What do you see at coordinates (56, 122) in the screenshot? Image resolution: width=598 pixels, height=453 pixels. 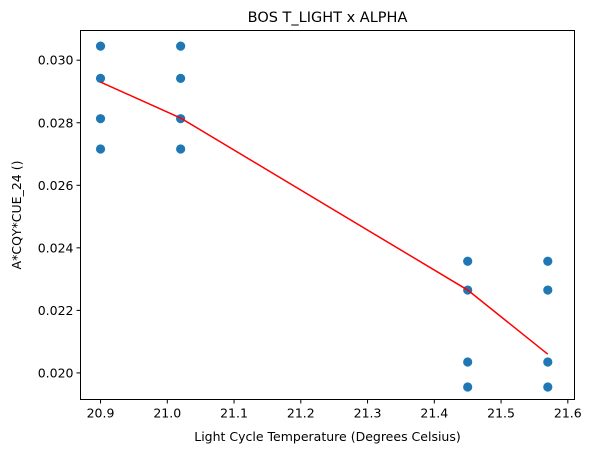 I see `y-tick-label: 0.028` at bounding box center [56, 122].